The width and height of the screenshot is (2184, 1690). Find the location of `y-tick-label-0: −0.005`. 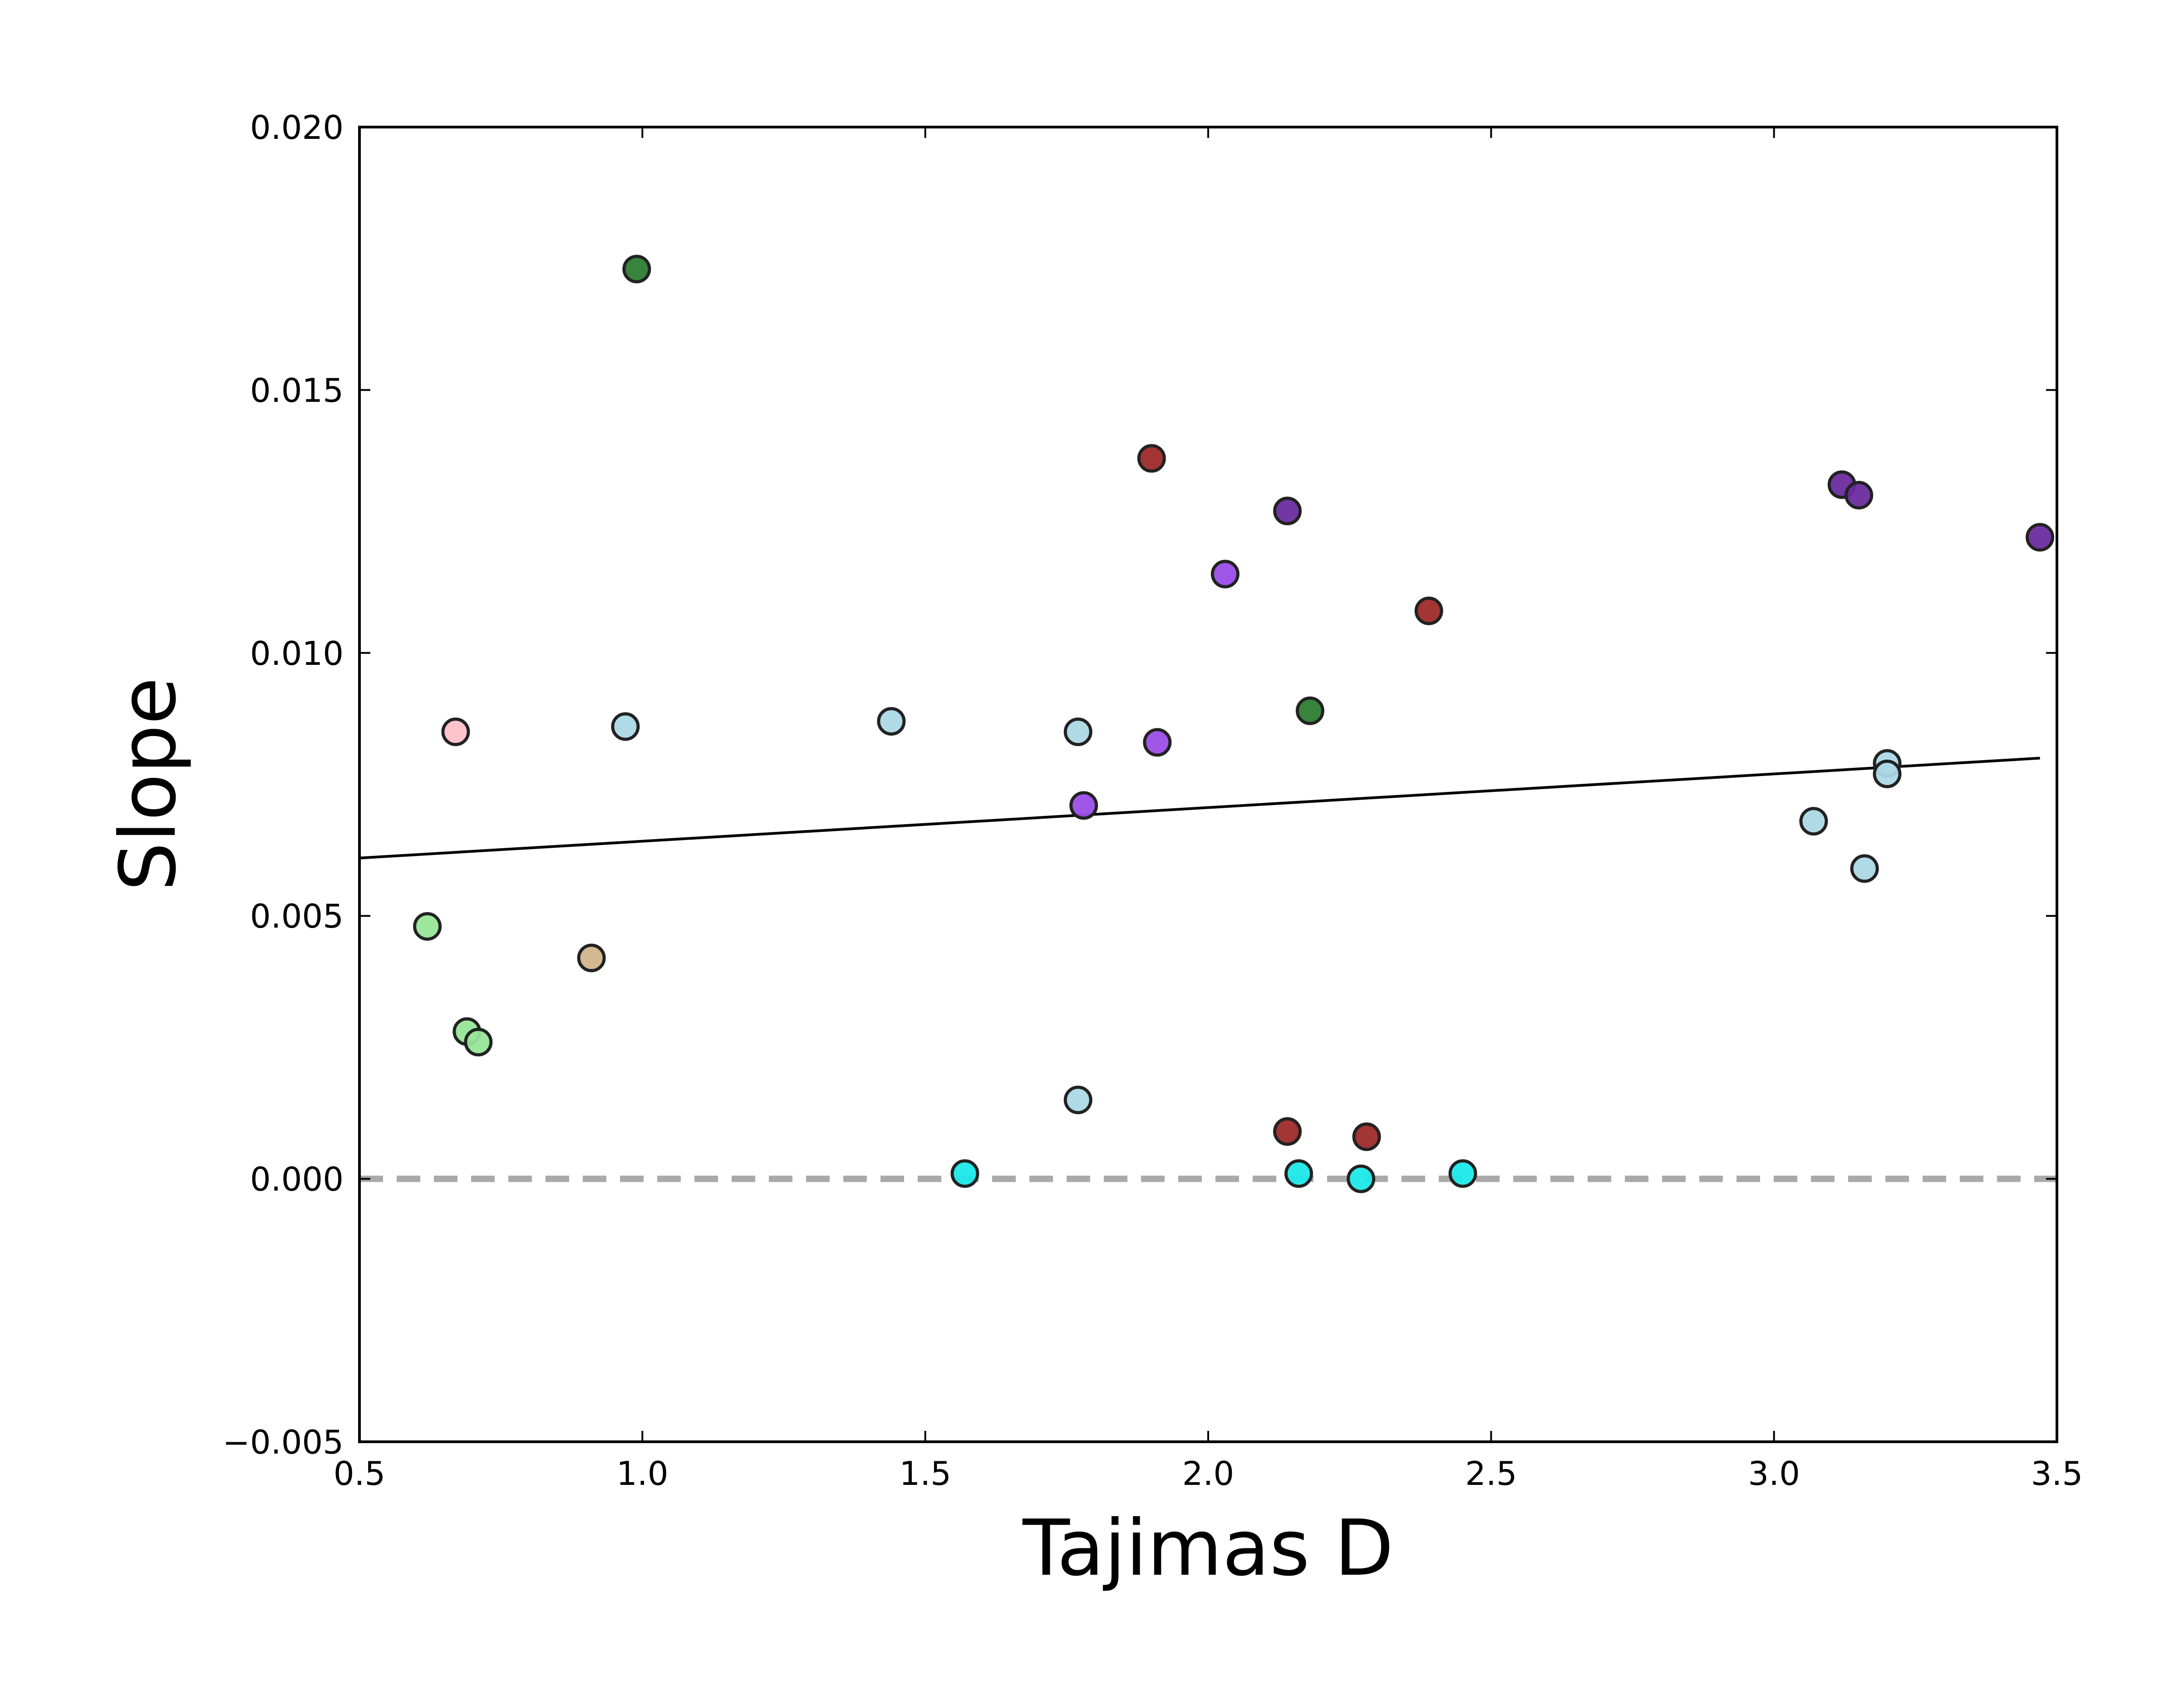

y-tick-label-0: −0.005 is located at coordinates (284, 1442).